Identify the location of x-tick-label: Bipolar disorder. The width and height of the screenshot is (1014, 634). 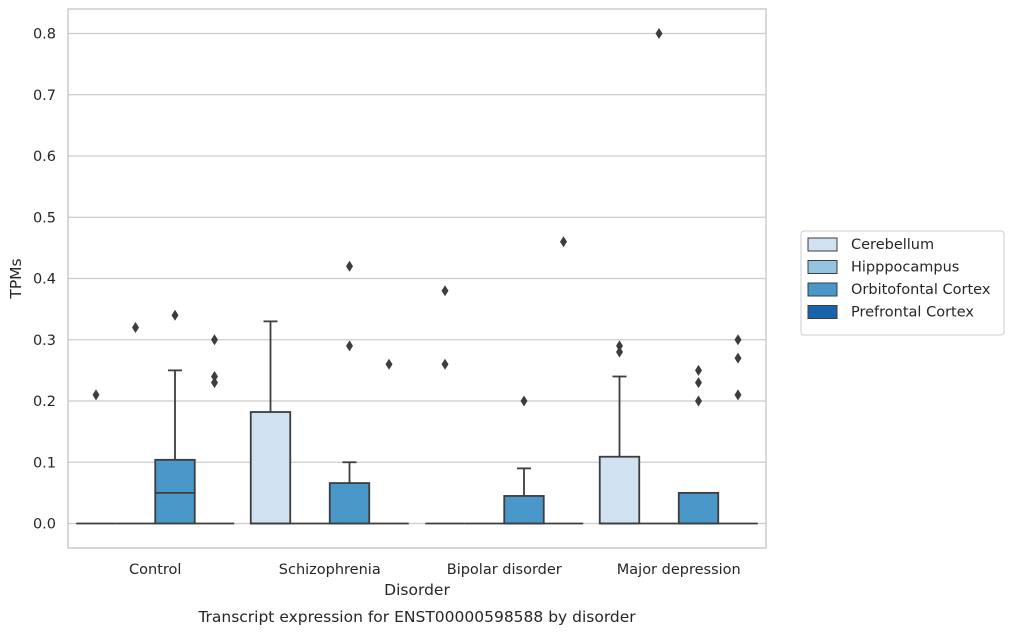
(504, 570).